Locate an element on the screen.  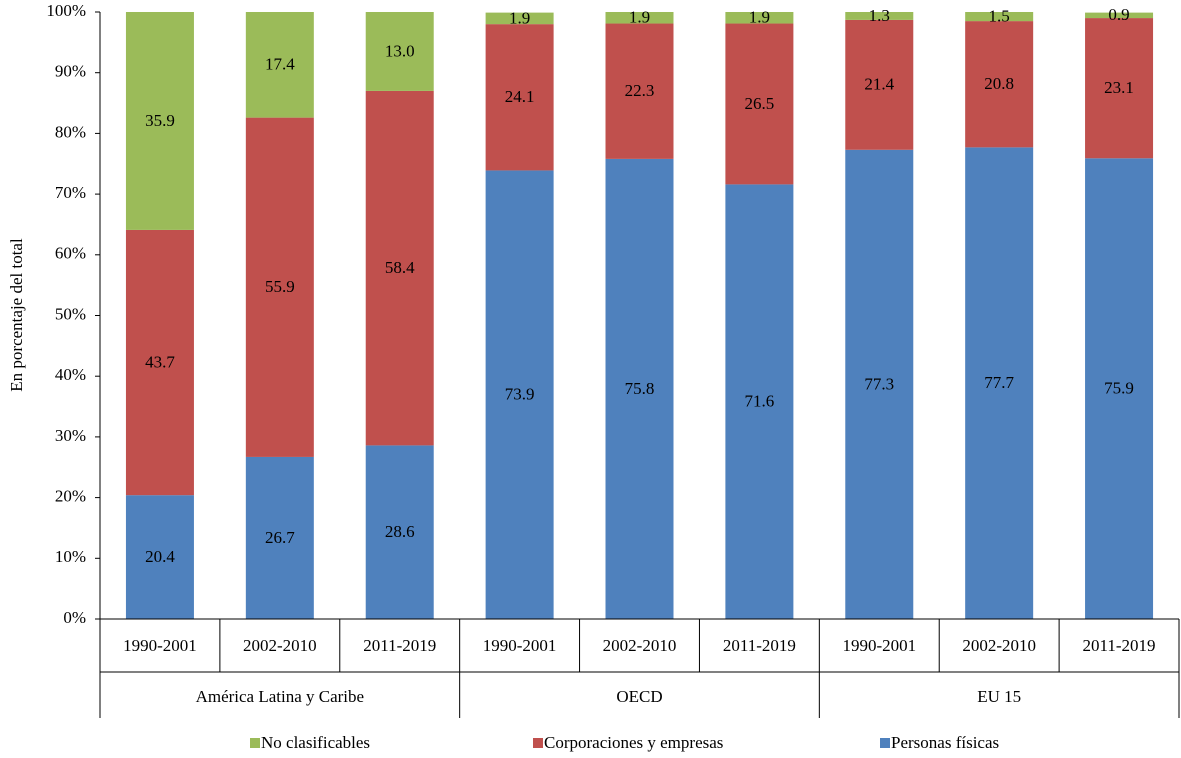
data-label: 28.6 is located at coordinates (400, 531).